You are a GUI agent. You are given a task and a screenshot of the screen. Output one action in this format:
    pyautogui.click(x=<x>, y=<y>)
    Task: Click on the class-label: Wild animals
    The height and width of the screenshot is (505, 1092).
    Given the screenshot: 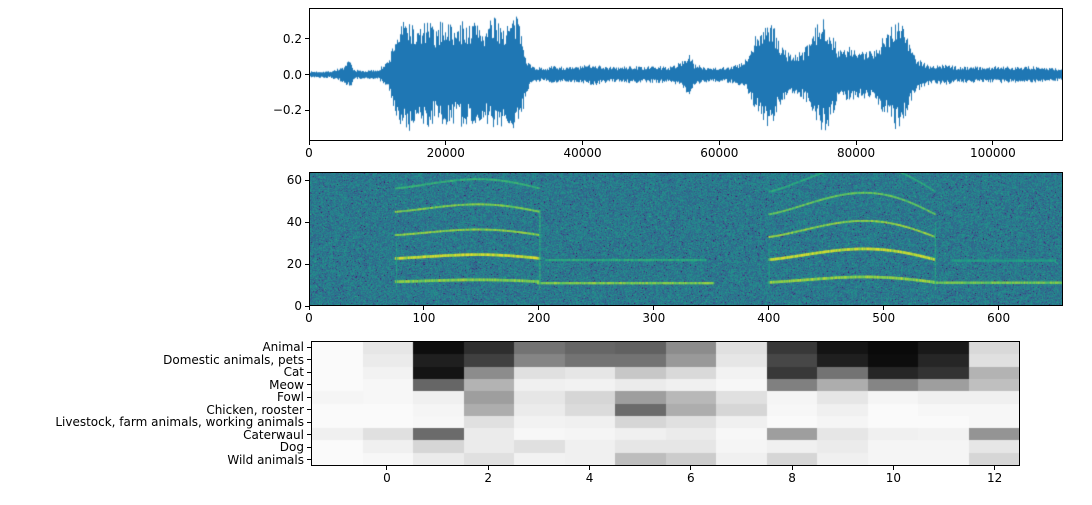 What is the action you would take?
    pyautogui.click(x=265, y=459)
    